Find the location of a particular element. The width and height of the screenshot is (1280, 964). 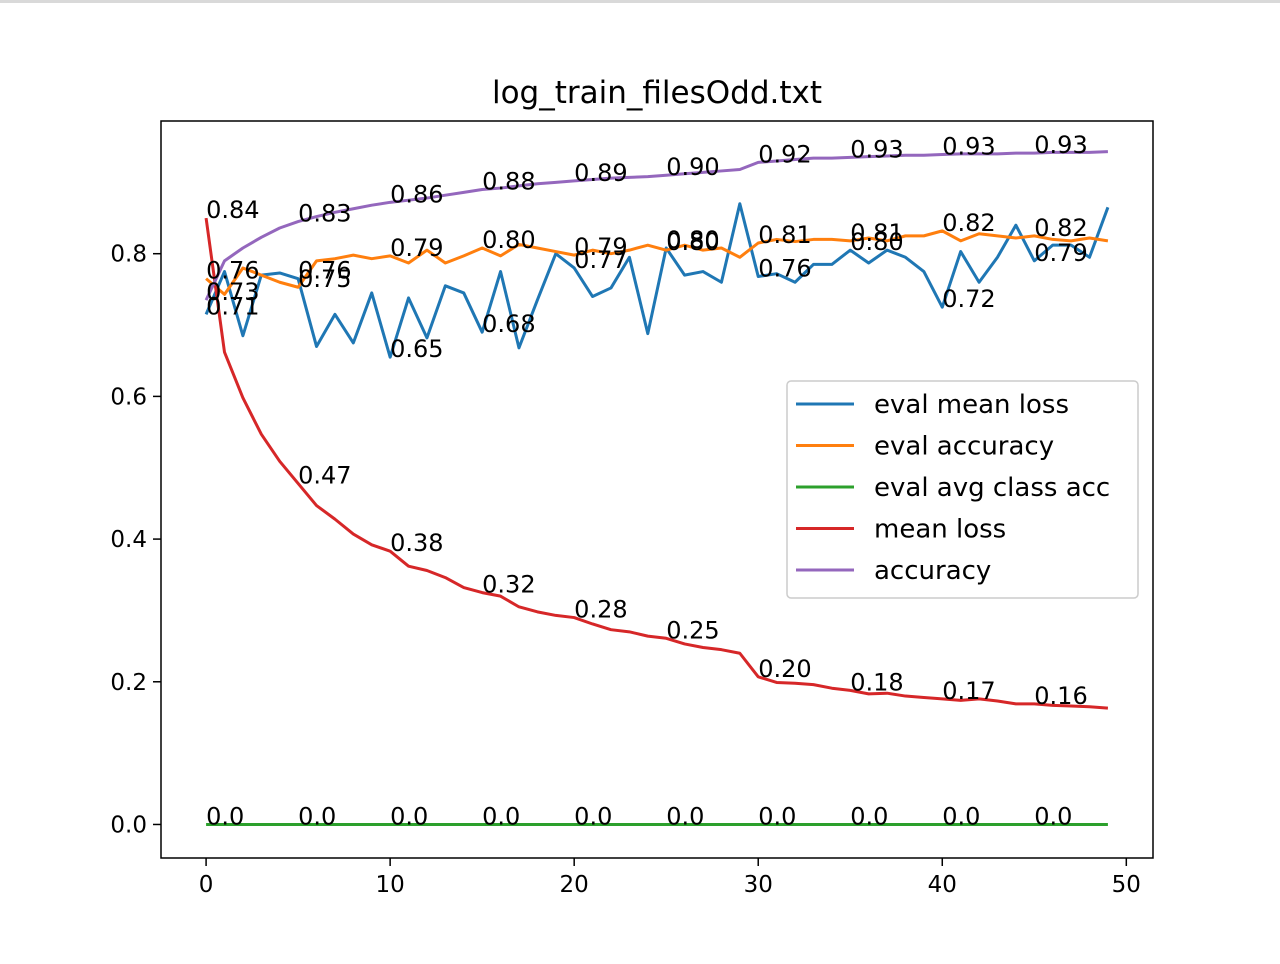

data-label: 0.92 is located at coordinates (784, 154).